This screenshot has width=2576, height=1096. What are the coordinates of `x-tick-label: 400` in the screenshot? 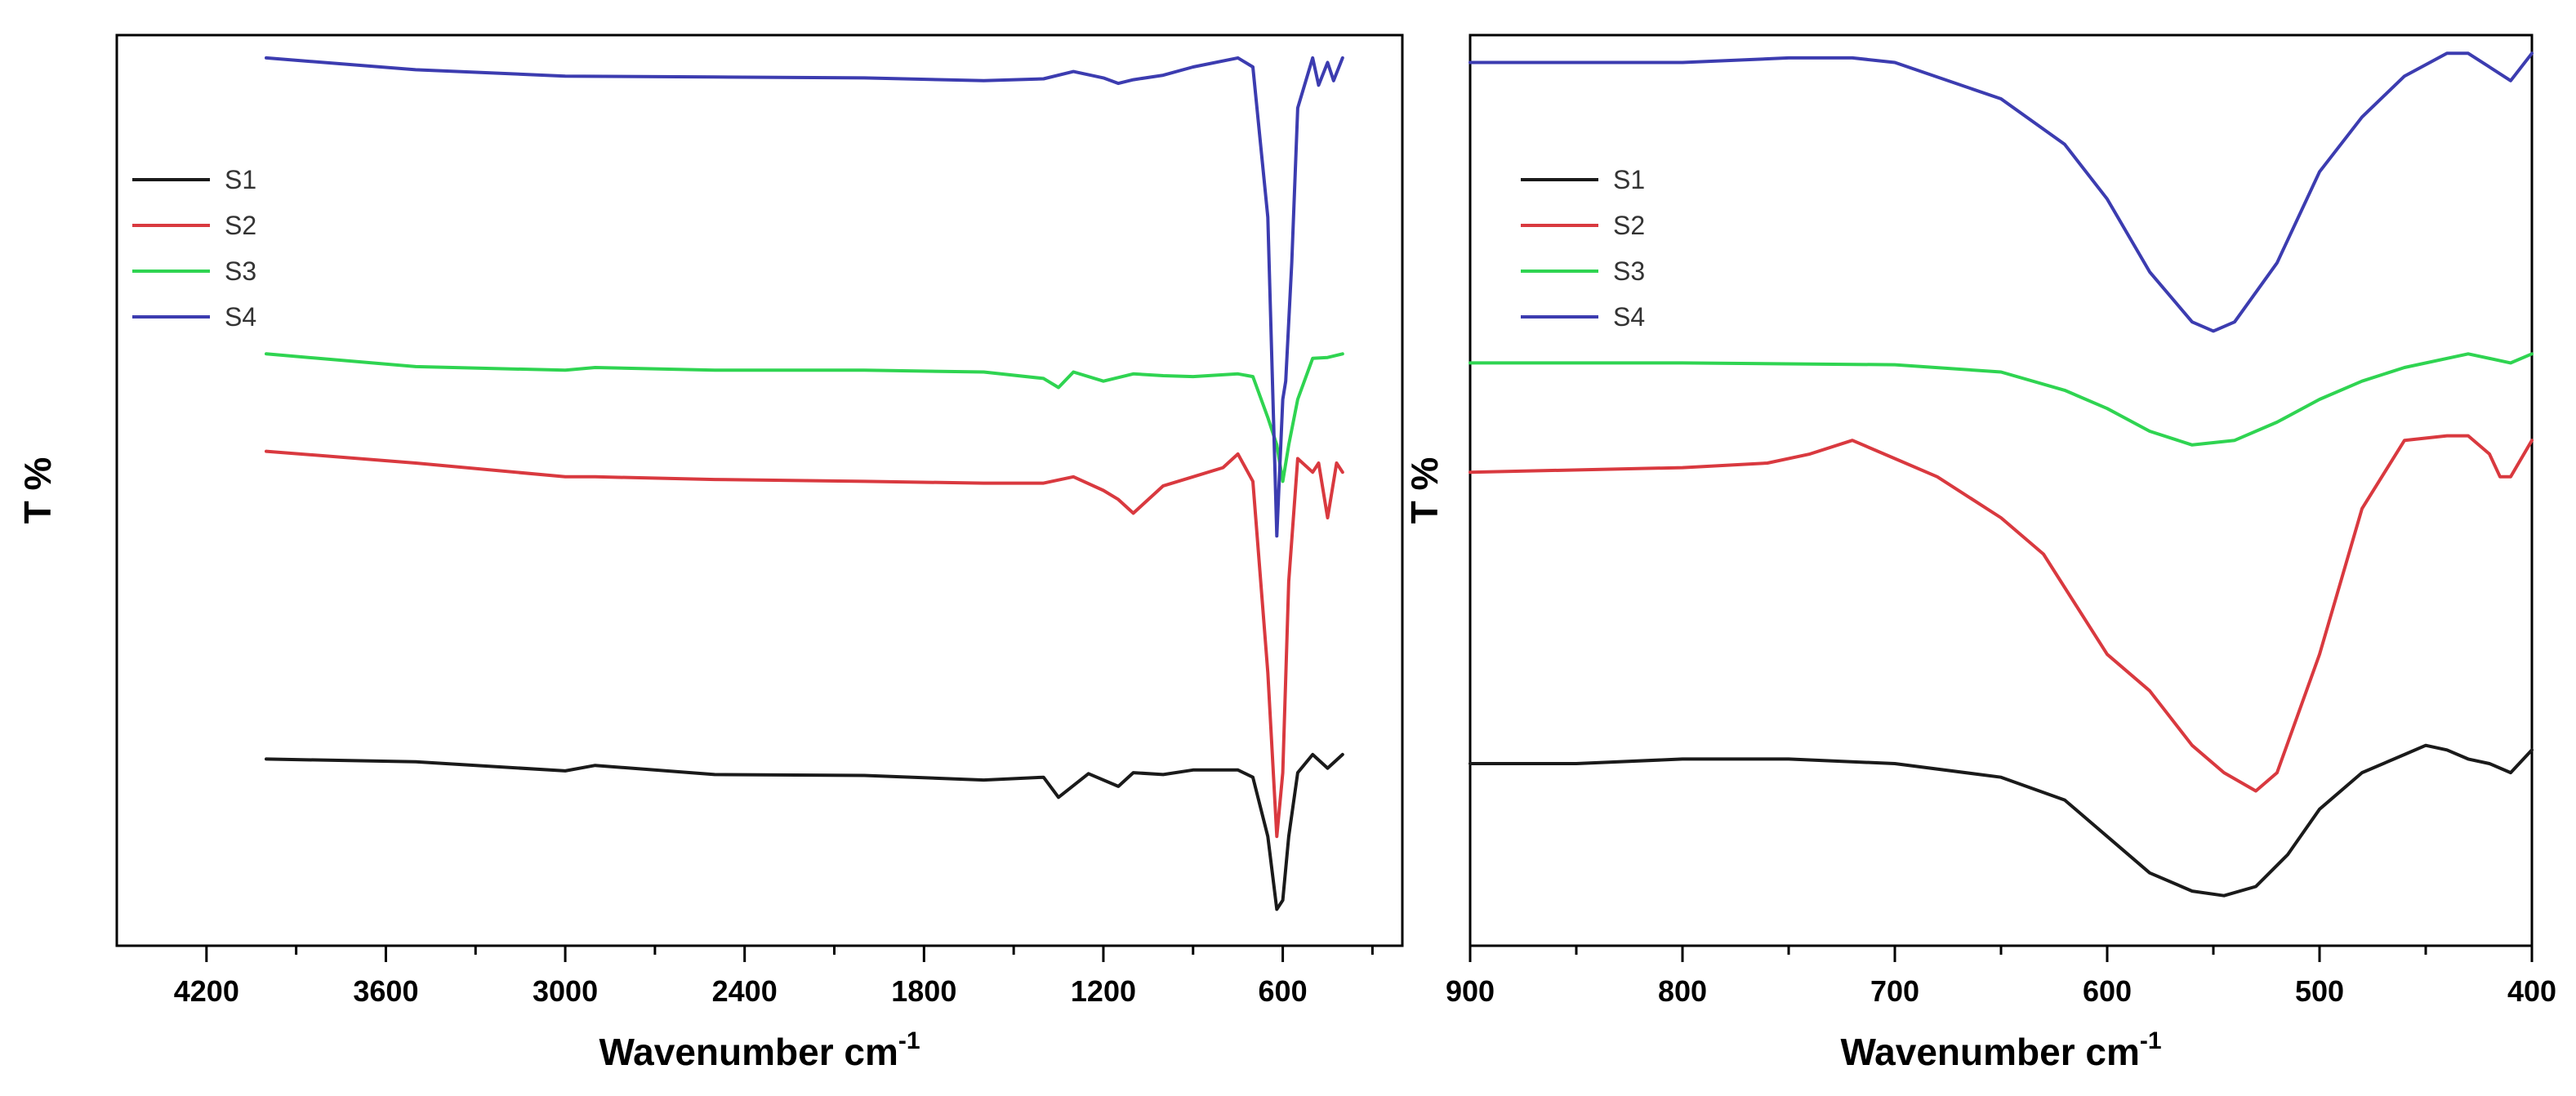 It's located at (2531, 991).